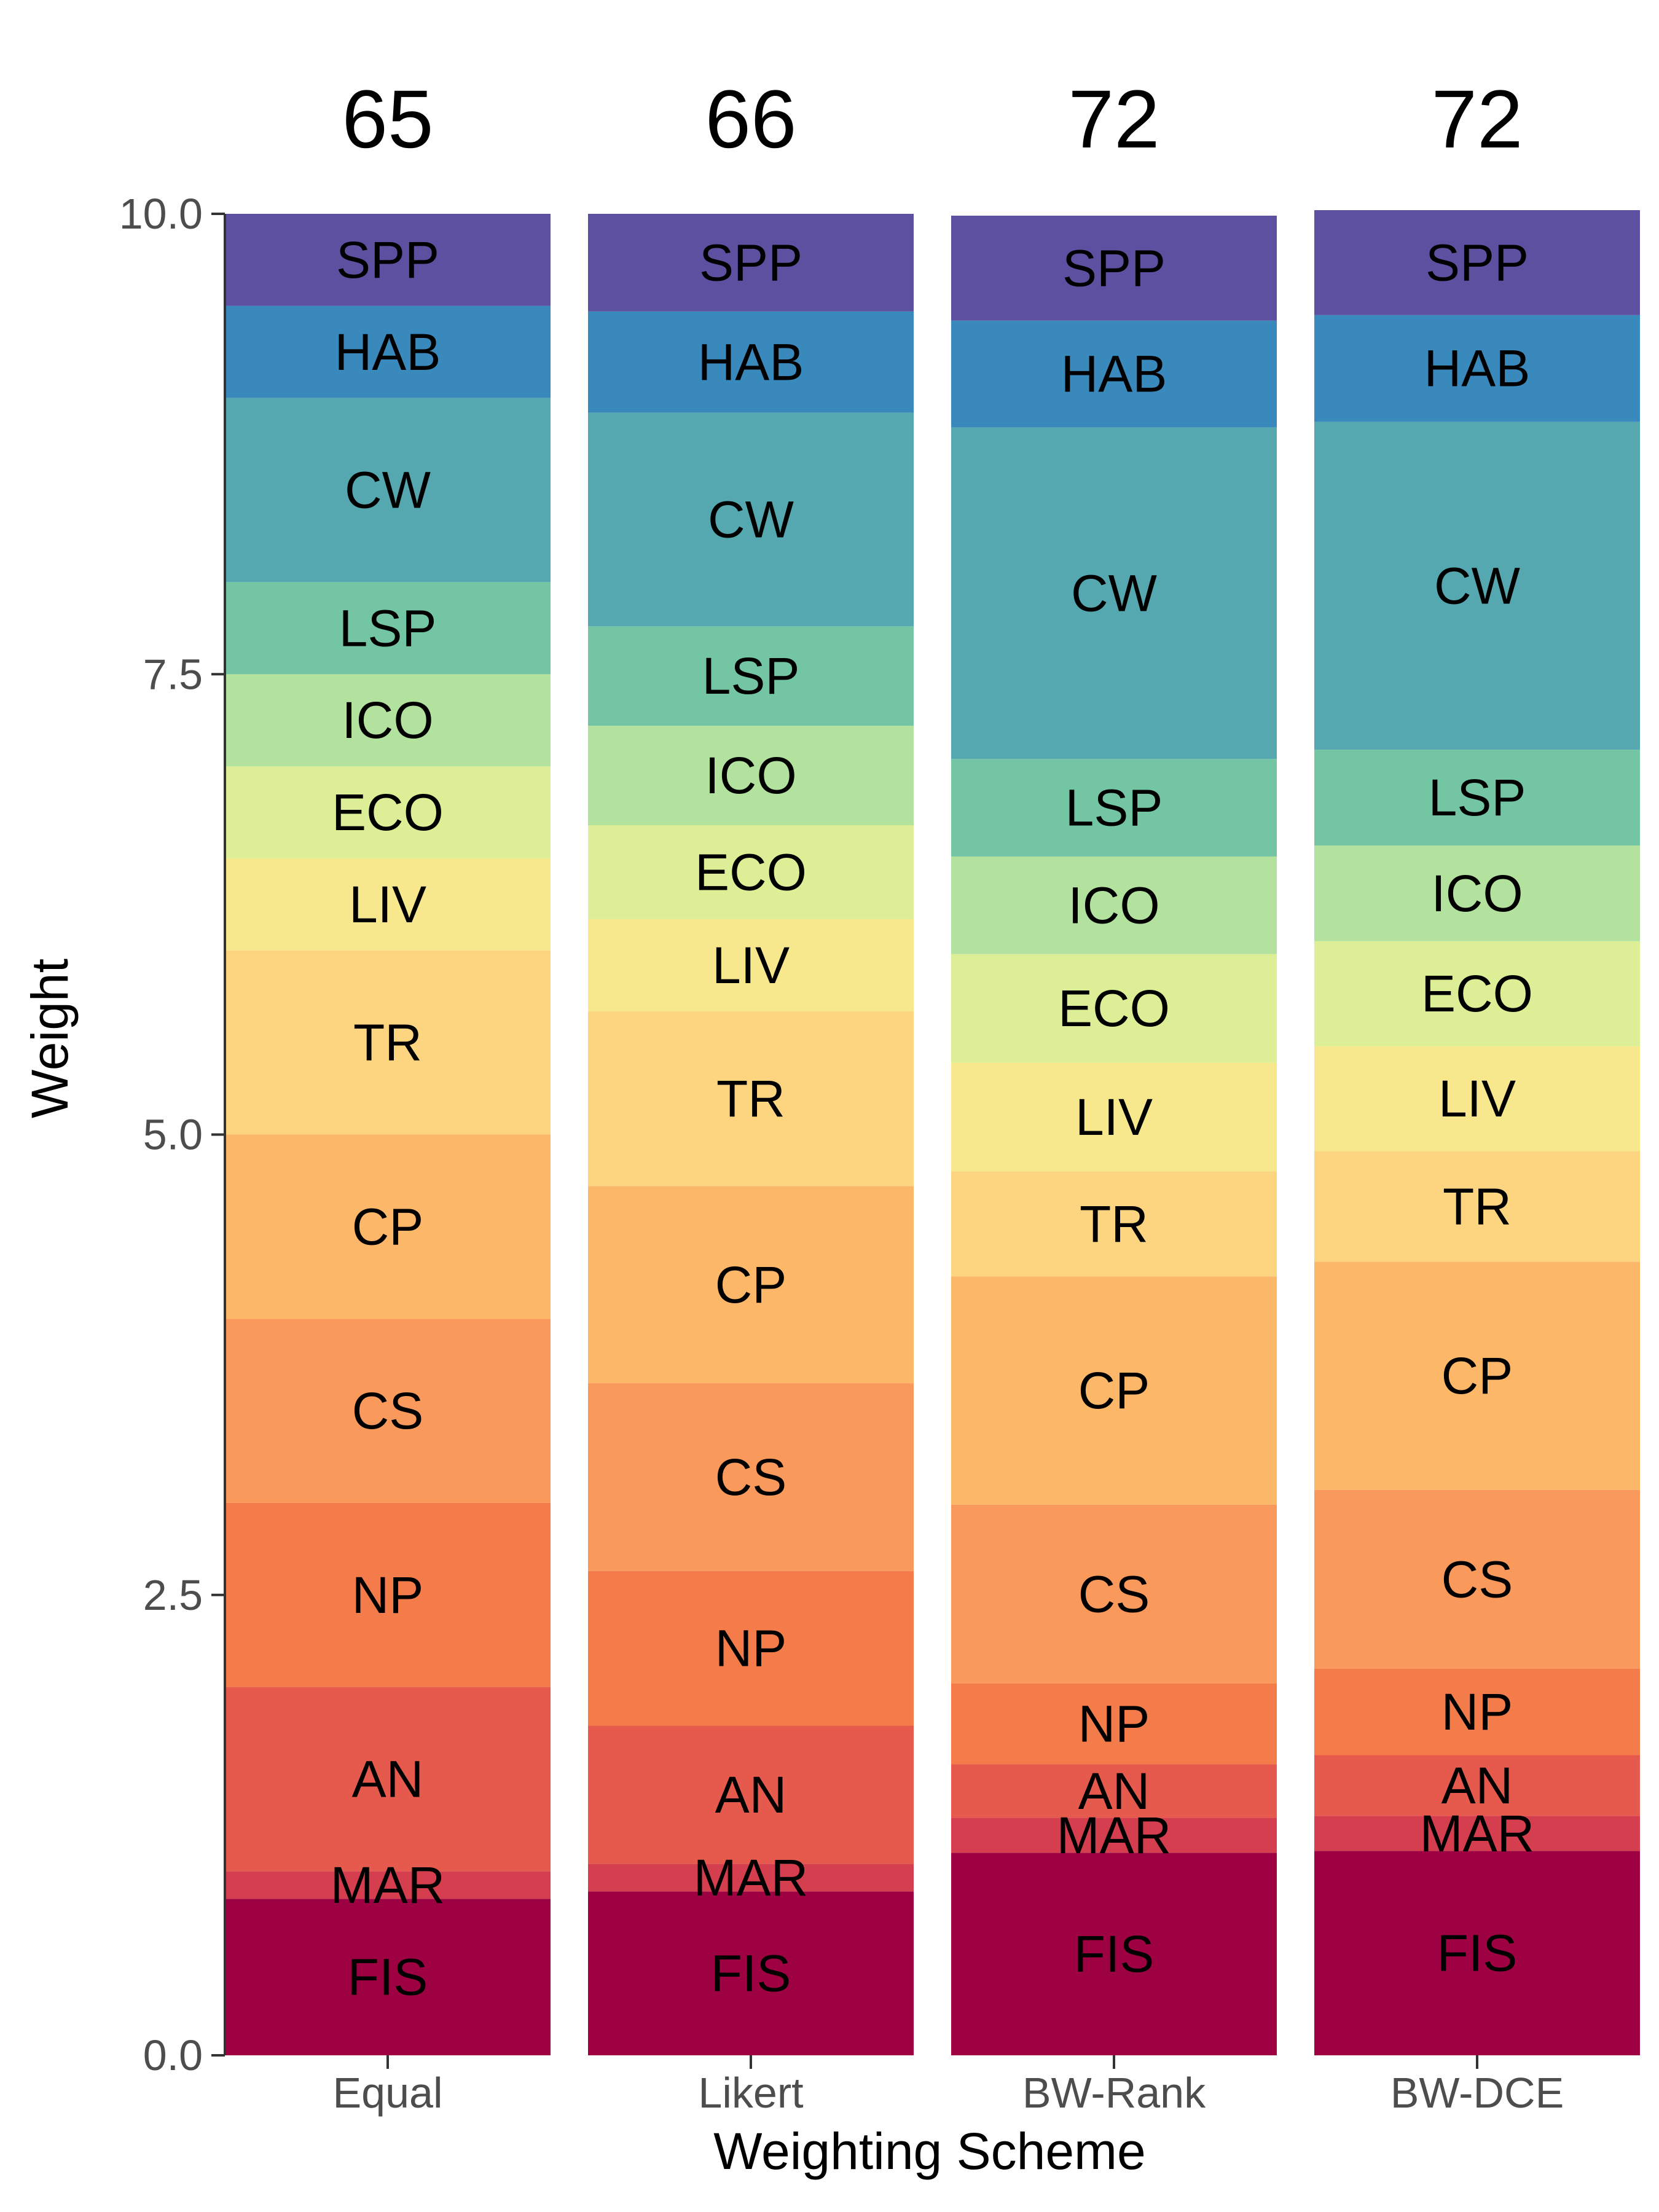 The width and height of the screenshot is (1659, 2212). I want to click on bar-bw-dce-eco, so click(1477, 993).